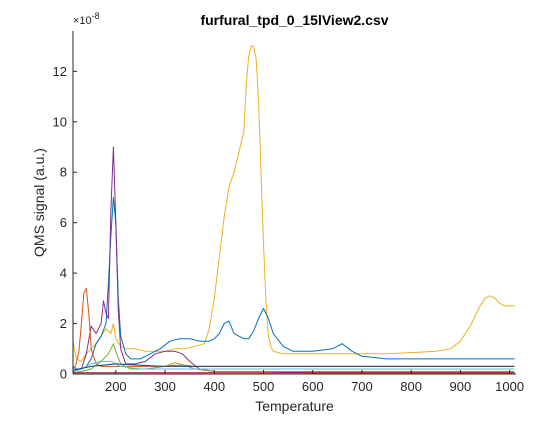  Describe the element at coordinates (63, 273) in the screenshot. I see `y-tick-label: 4` at that location.